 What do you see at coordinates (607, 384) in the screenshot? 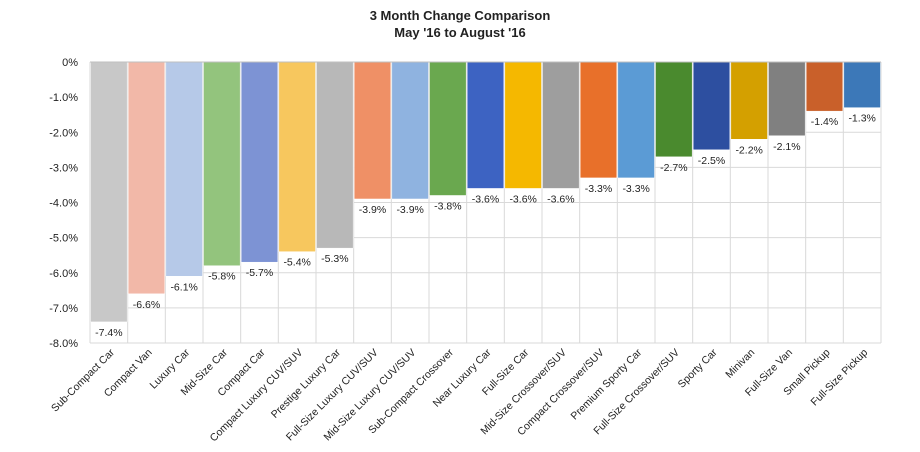
I see `x-tick-label: Premium Sporty Car` at bounding box center [607, 384].